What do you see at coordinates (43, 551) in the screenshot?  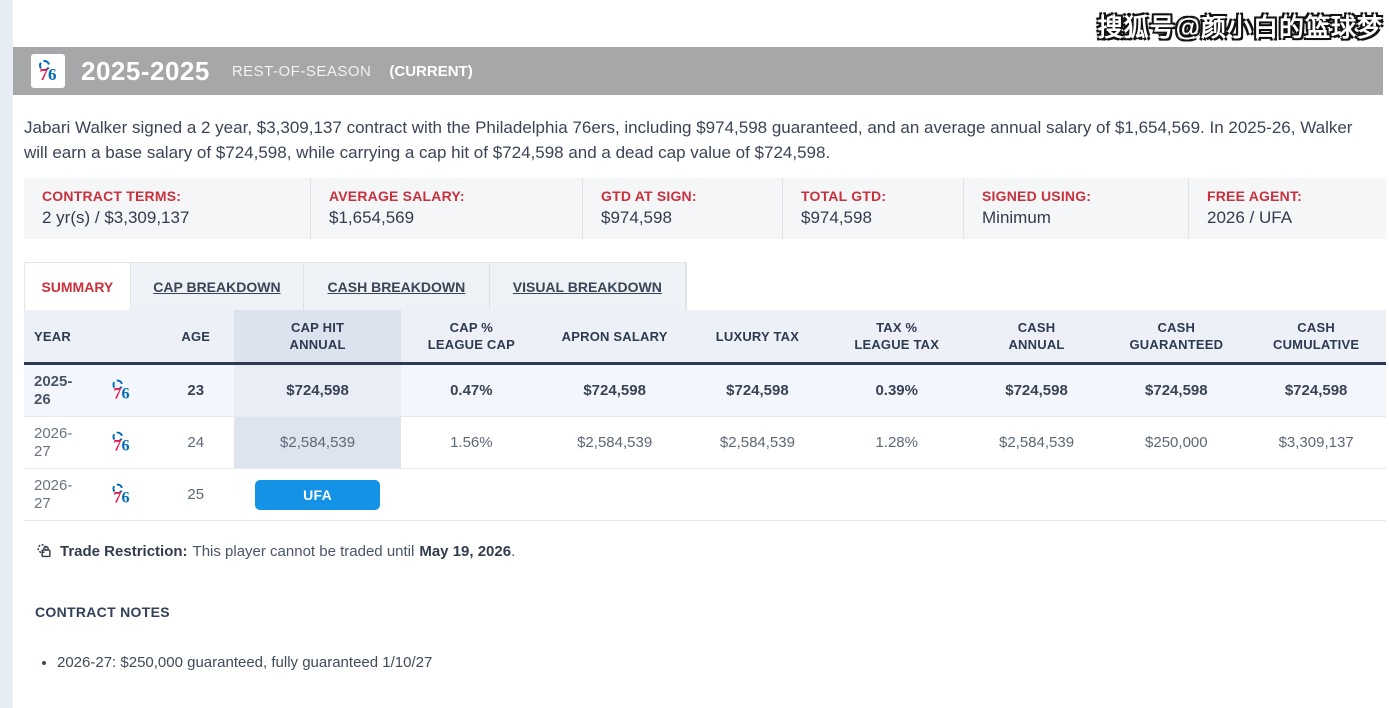 I see `lock-icon` at bounding box center [43, 551].